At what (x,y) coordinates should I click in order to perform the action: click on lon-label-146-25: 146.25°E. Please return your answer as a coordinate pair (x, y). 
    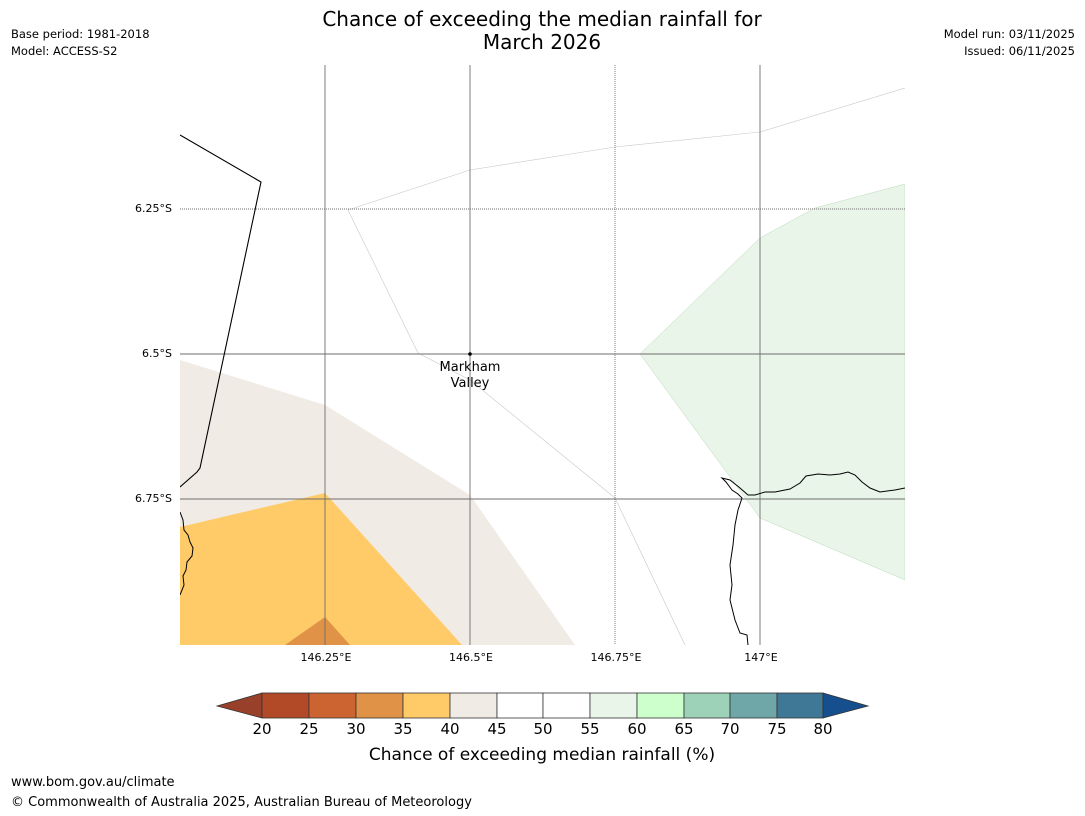
    Looking at the image, I should click on (326, 657).